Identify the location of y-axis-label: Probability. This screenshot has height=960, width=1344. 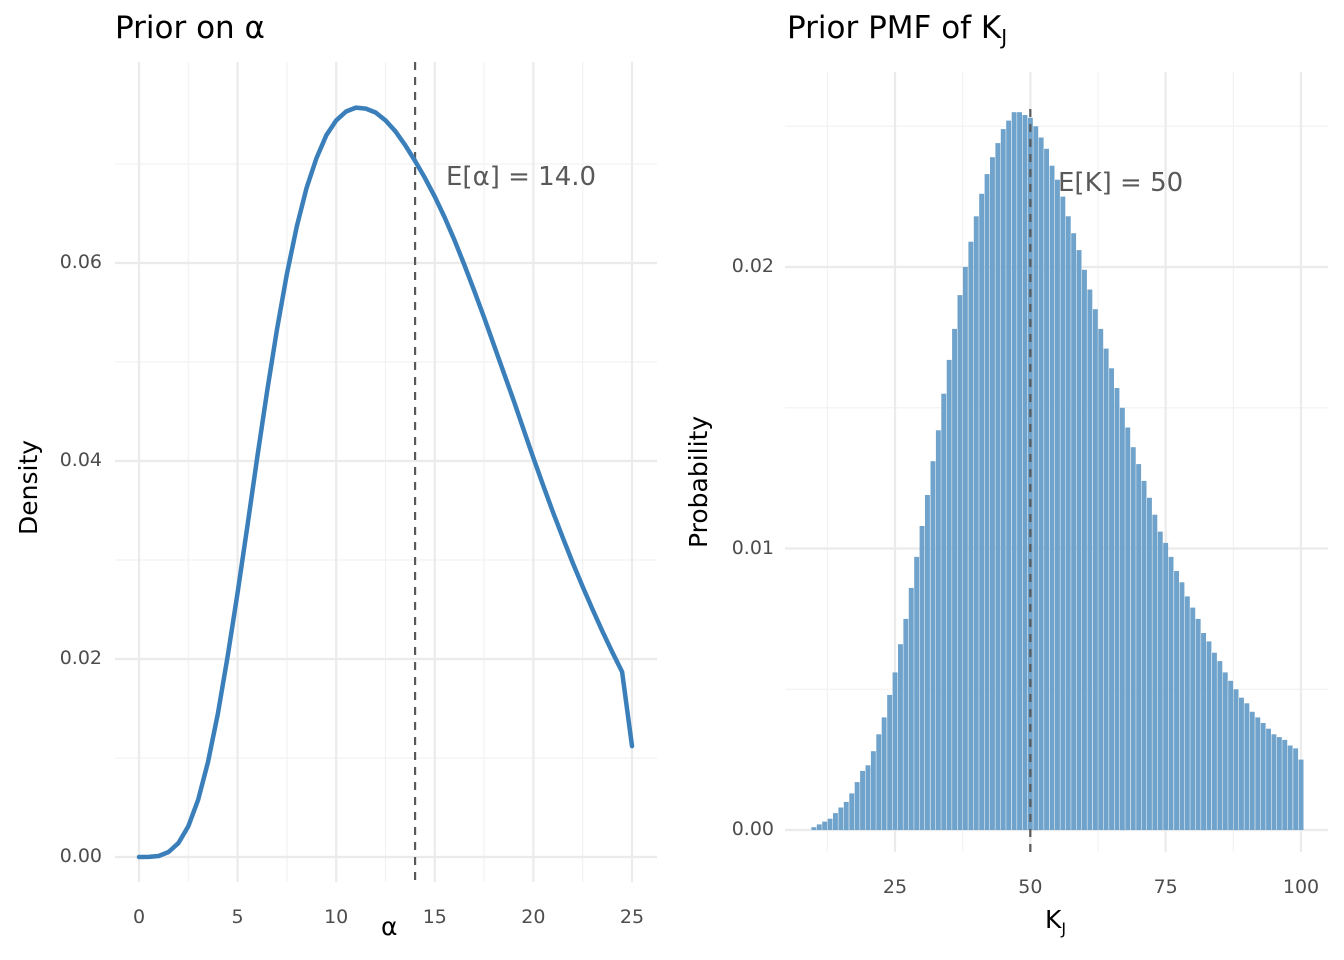
(698, 481).